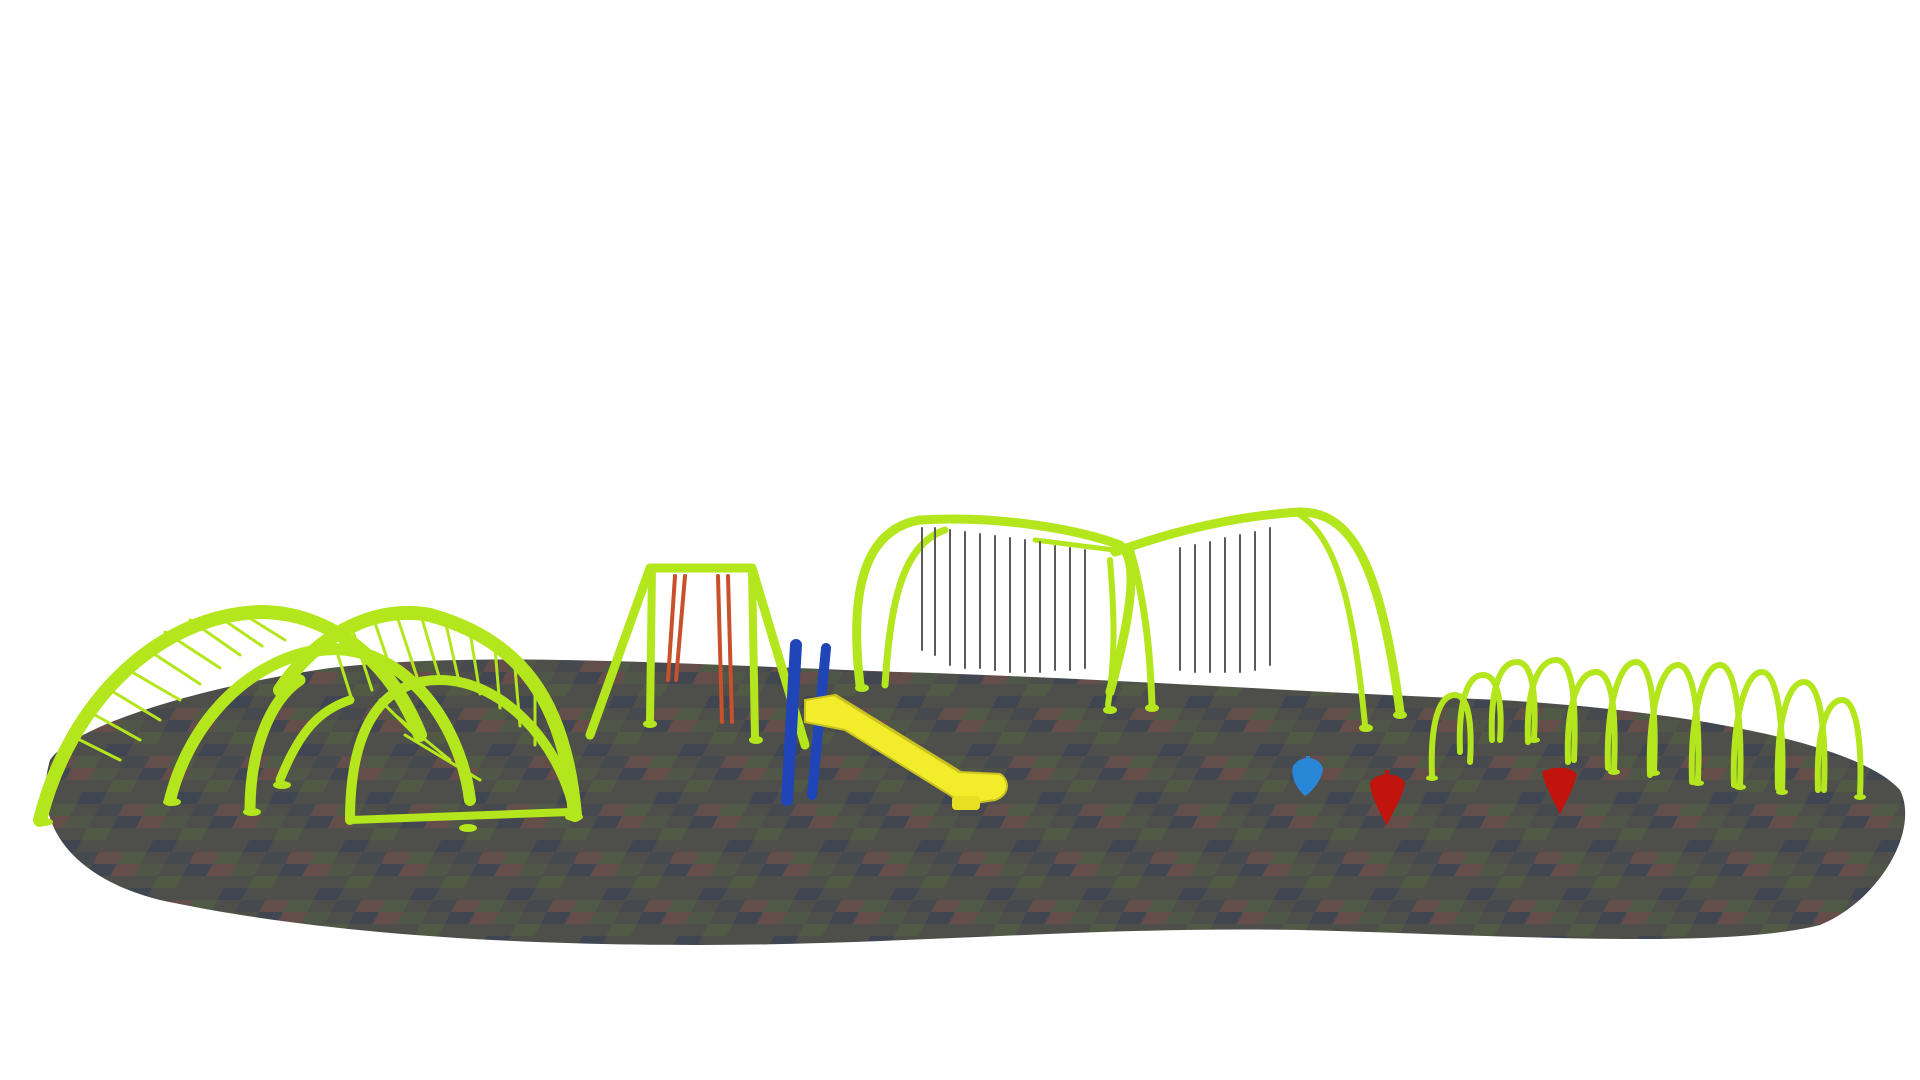 The width and height of the screenshot is (1920, 1080). Describe the element at coordinates (966, 803) in the screenshot. I see `slide-foot` at that location.